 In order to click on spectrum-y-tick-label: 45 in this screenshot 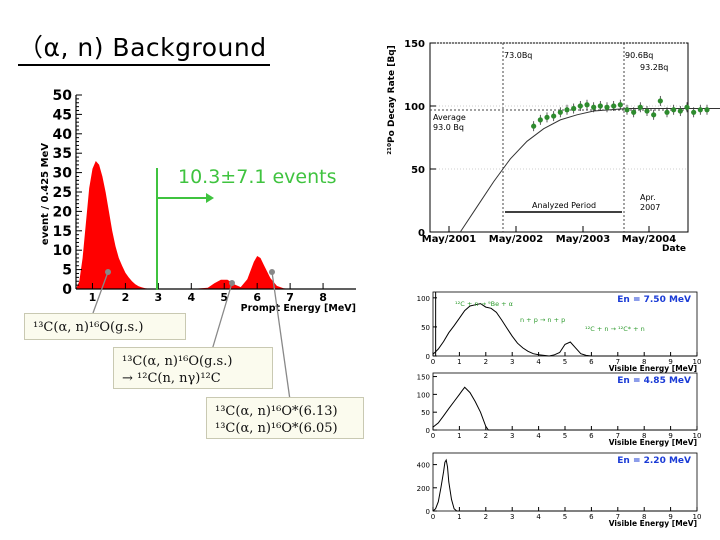, I will do `click(62, 115)`.